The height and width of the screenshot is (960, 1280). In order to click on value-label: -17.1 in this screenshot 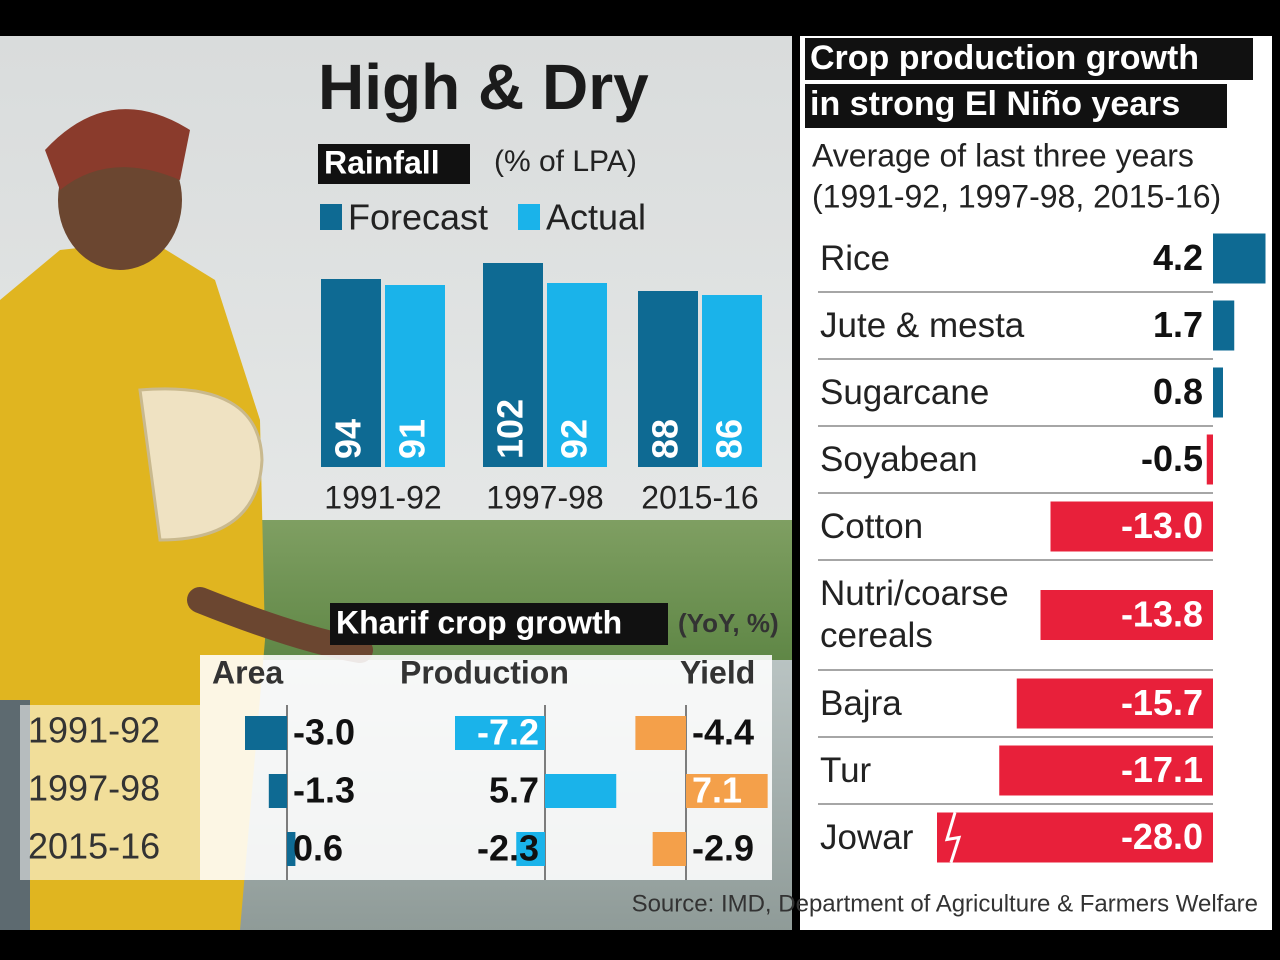, I will do `click(1162, 769)`.